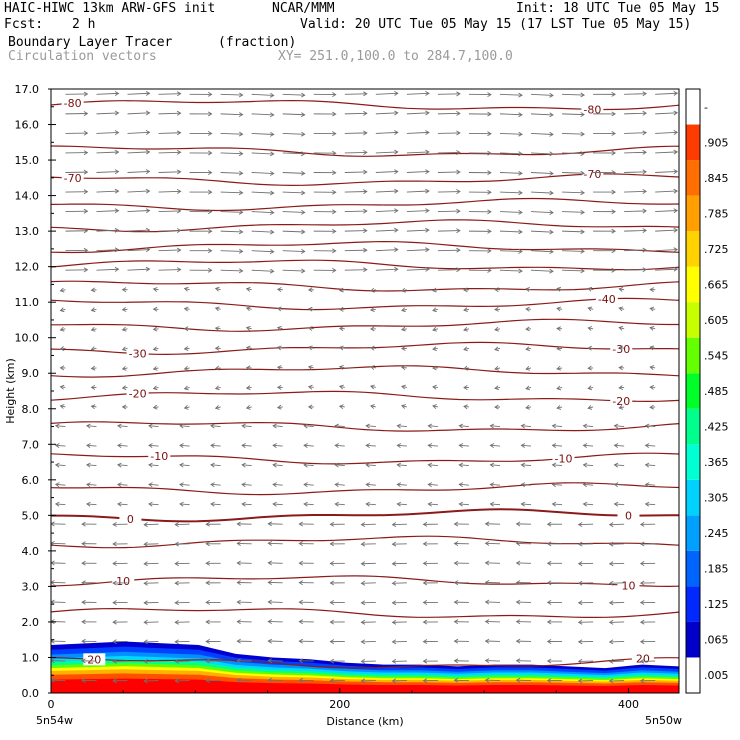  What do you see at coordinates (94, 659) in the screenshot?
I see `isotherm-label: 20` at bounding box center [94, 659].